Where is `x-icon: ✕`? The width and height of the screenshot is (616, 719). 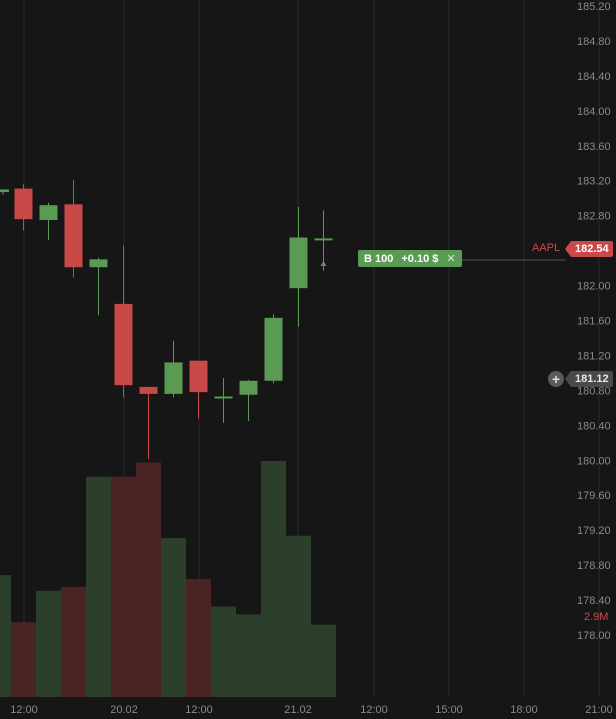
x-icon: ✕ is located at coordinates (451, 259).